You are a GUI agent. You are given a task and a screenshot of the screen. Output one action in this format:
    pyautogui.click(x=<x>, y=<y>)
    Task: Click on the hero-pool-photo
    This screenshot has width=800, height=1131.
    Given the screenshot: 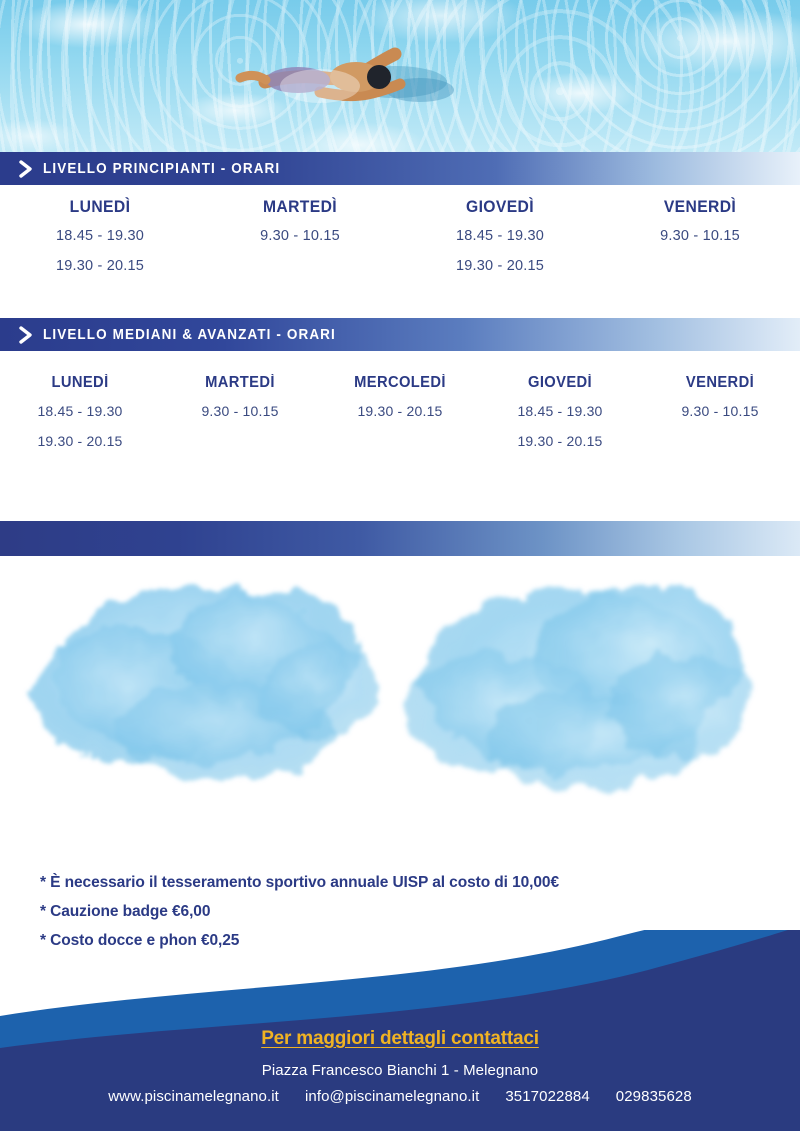 What is the action you would take?
    pyautogui.click(x=400, y=76)
    